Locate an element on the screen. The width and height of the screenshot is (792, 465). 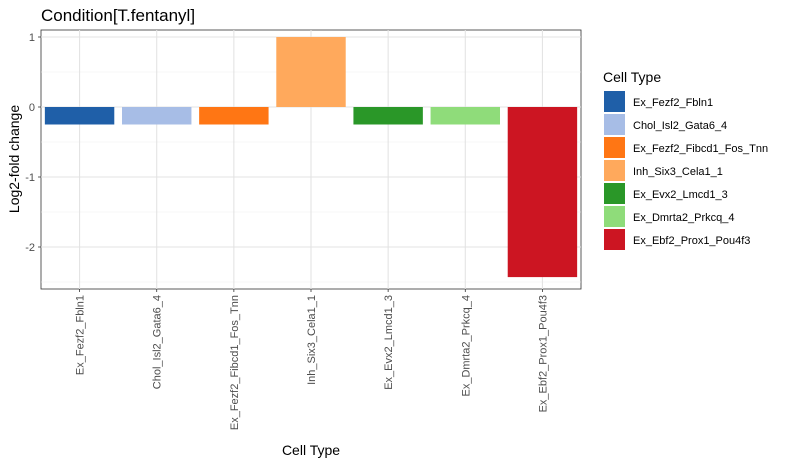
x-tick-label: Ex_Fezf2_Fbln1 is located at coordinates (81, 335).